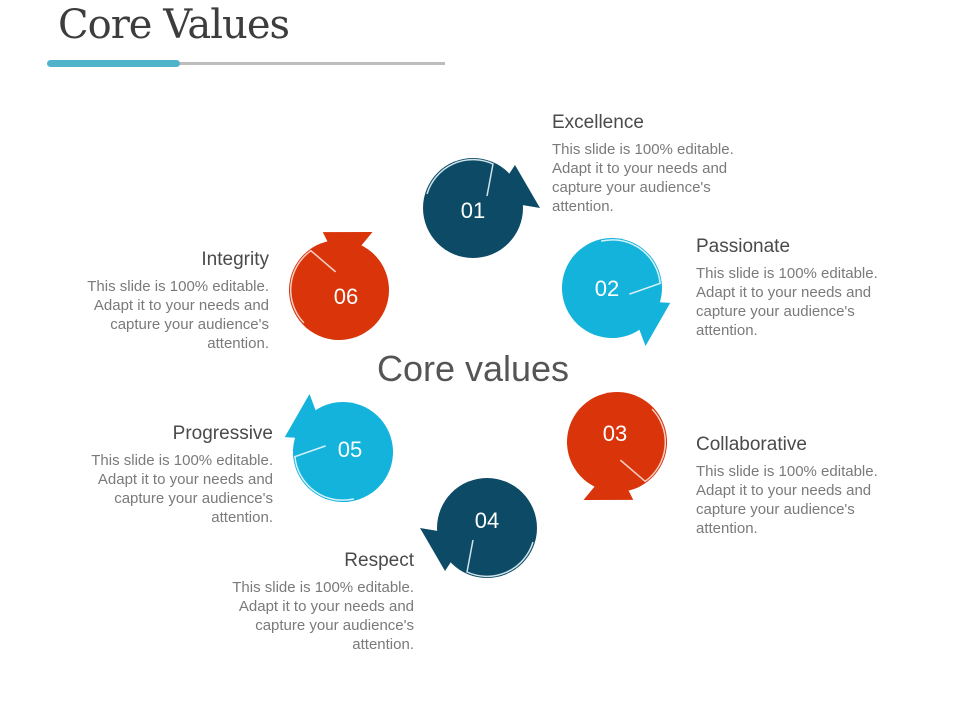 The height and width of the screenshot is (720, 960). Describe the element at coordinates (350, 449) in the screenshot. I see `step-number: 05` at that location.